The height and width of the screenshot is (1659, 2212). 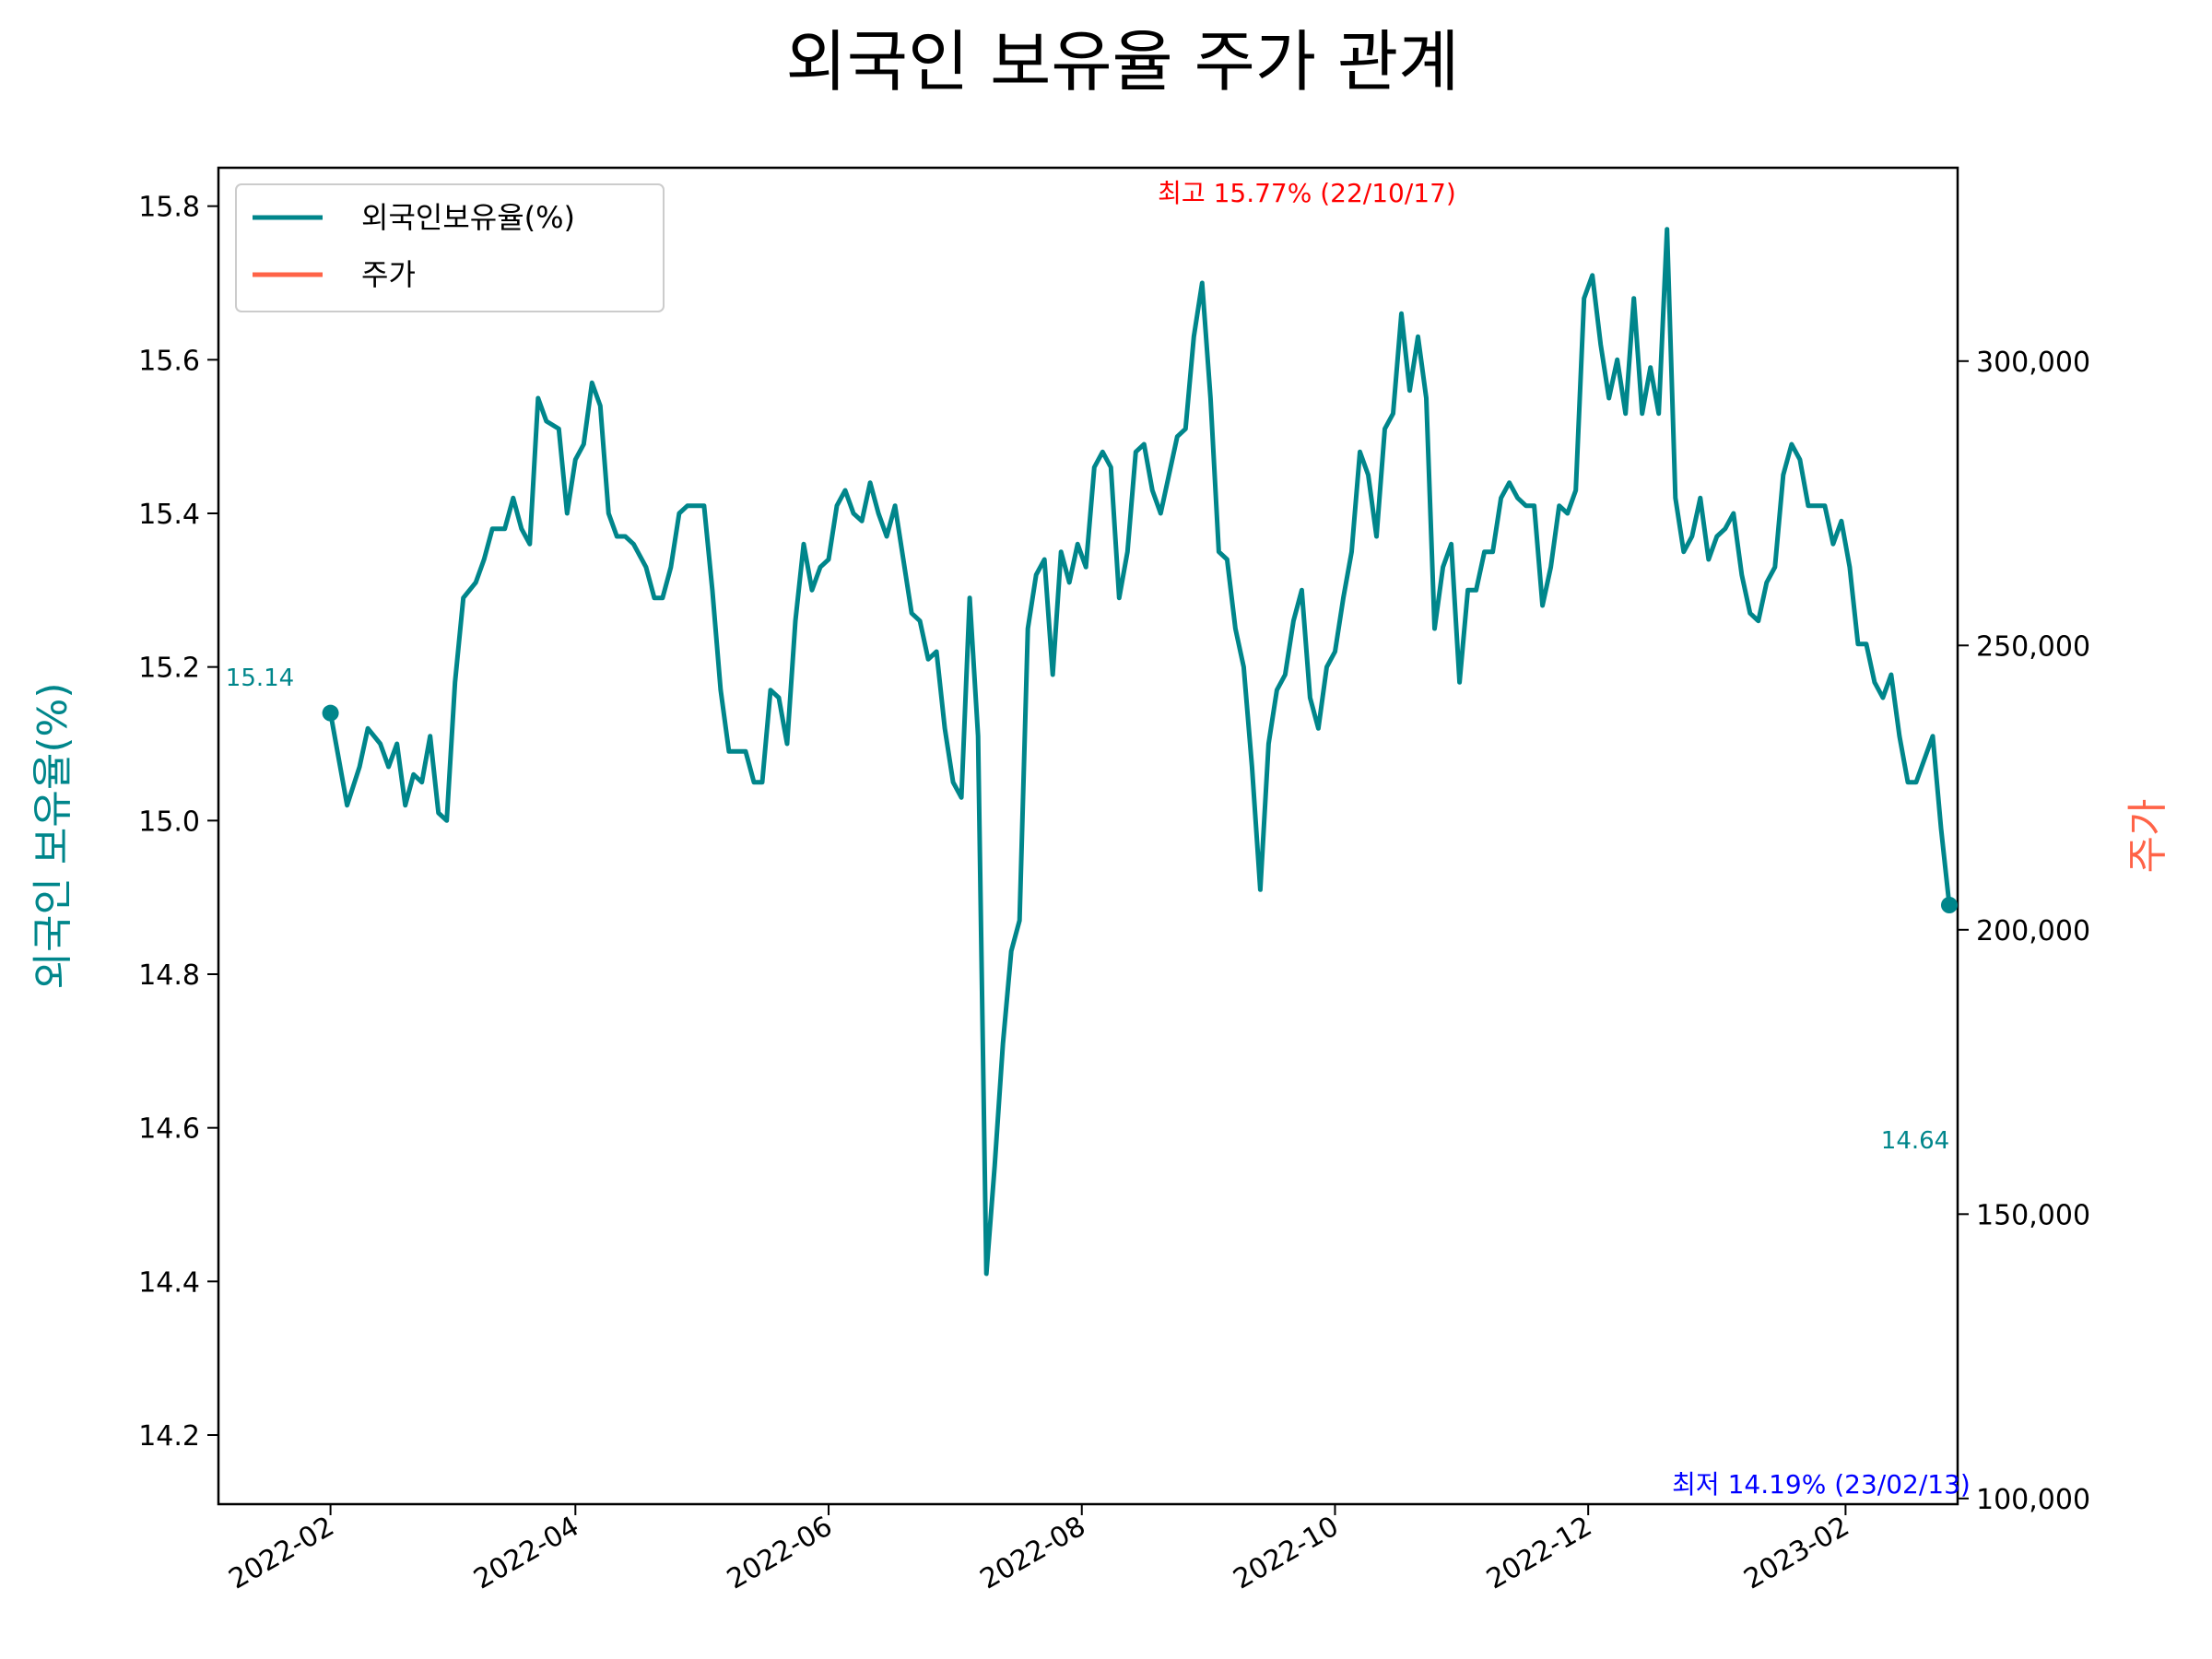 What do you see at coordinates (169, 975) in the screenshot?
I see `y-left-tick-label: 14.8` at bounding box center [169, 975].